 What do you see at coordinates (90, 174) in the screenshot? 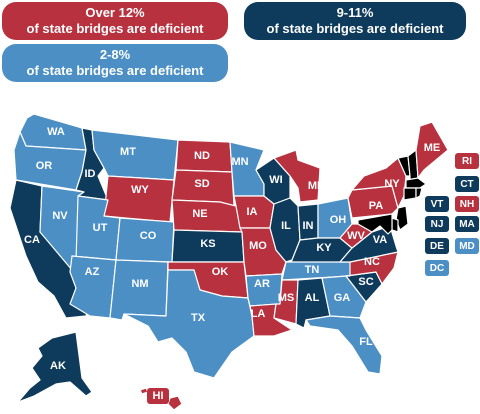
I see `state-label-id: ID` at bounding box center [90, 174].